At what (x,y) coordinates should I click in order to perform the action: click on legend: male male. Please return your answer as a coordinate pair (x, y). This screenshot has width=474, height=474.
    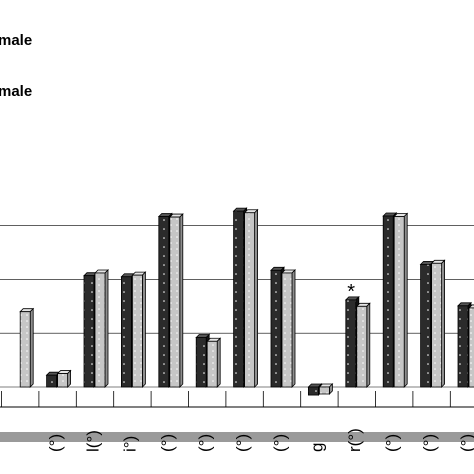
    Looking at the image, I should click on (16, 66).